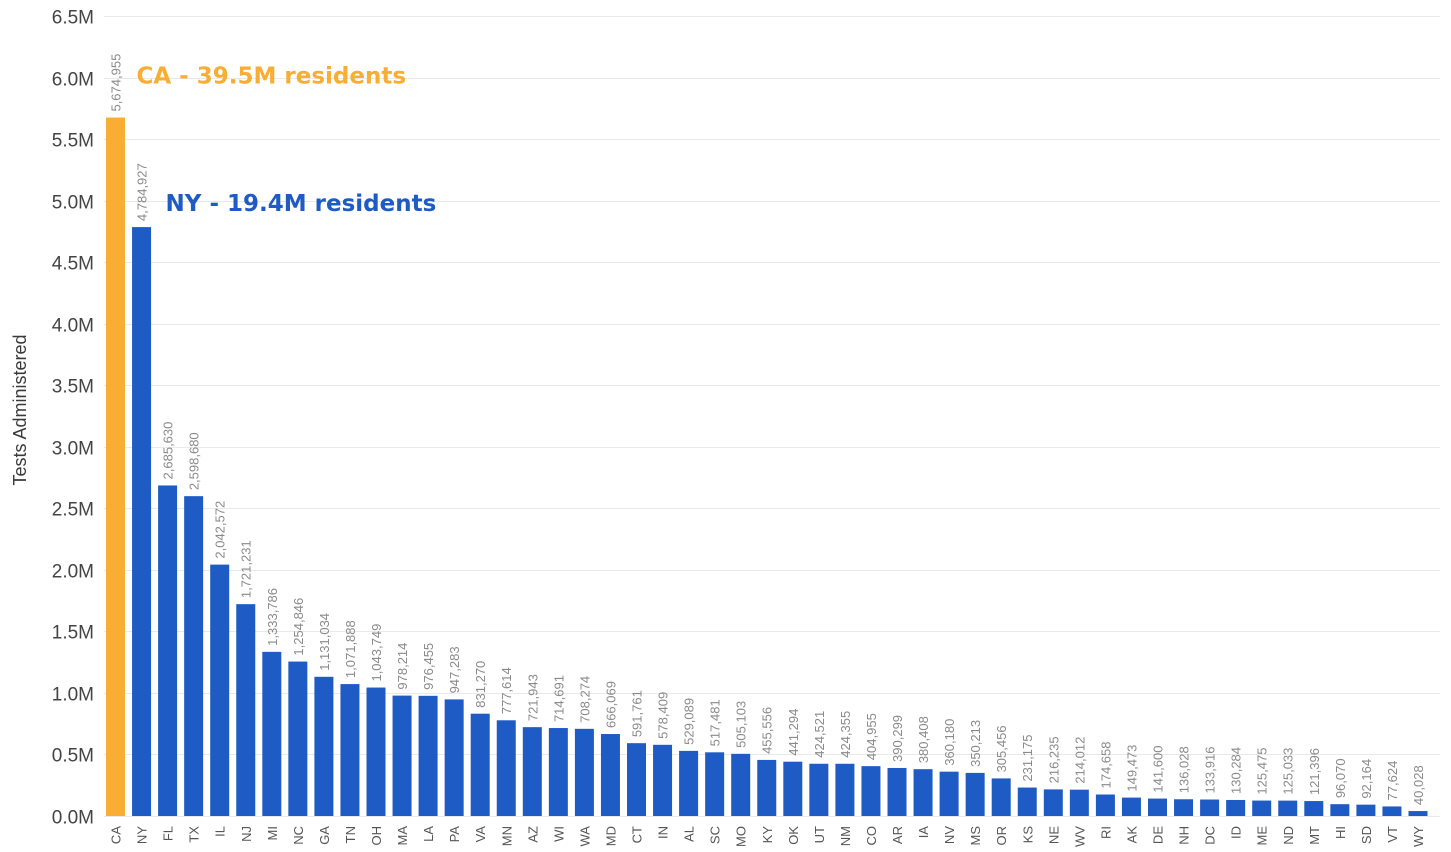  I want to click on value-label-ak: 149,473, so click(1131, 768).